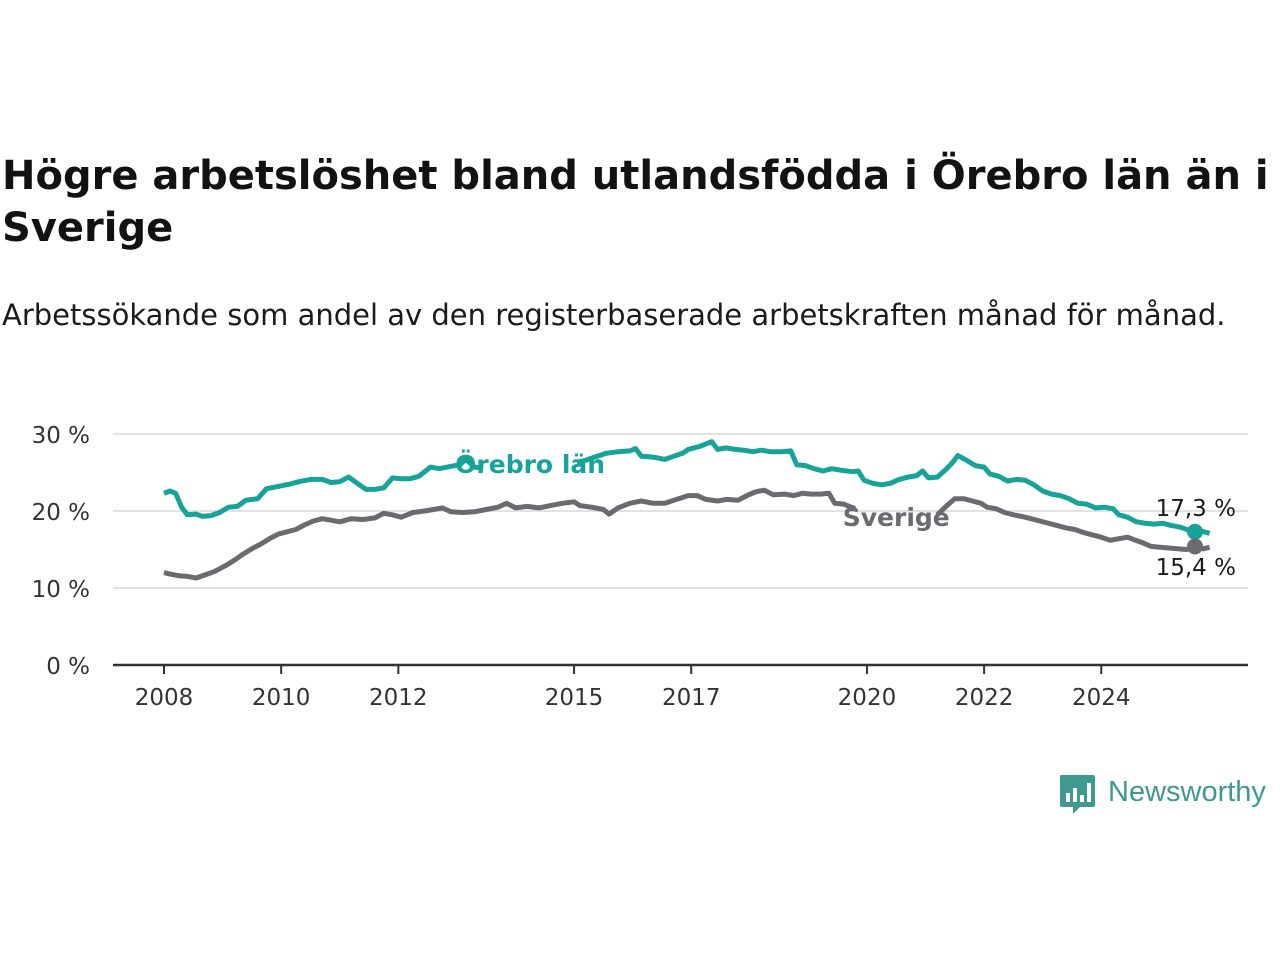 The image size is (1280, 960). What do you see at coordinates (61, 436) in the screenshot?
I see `y-tick-label-30: 30 %` at bounding box center [61, 436].